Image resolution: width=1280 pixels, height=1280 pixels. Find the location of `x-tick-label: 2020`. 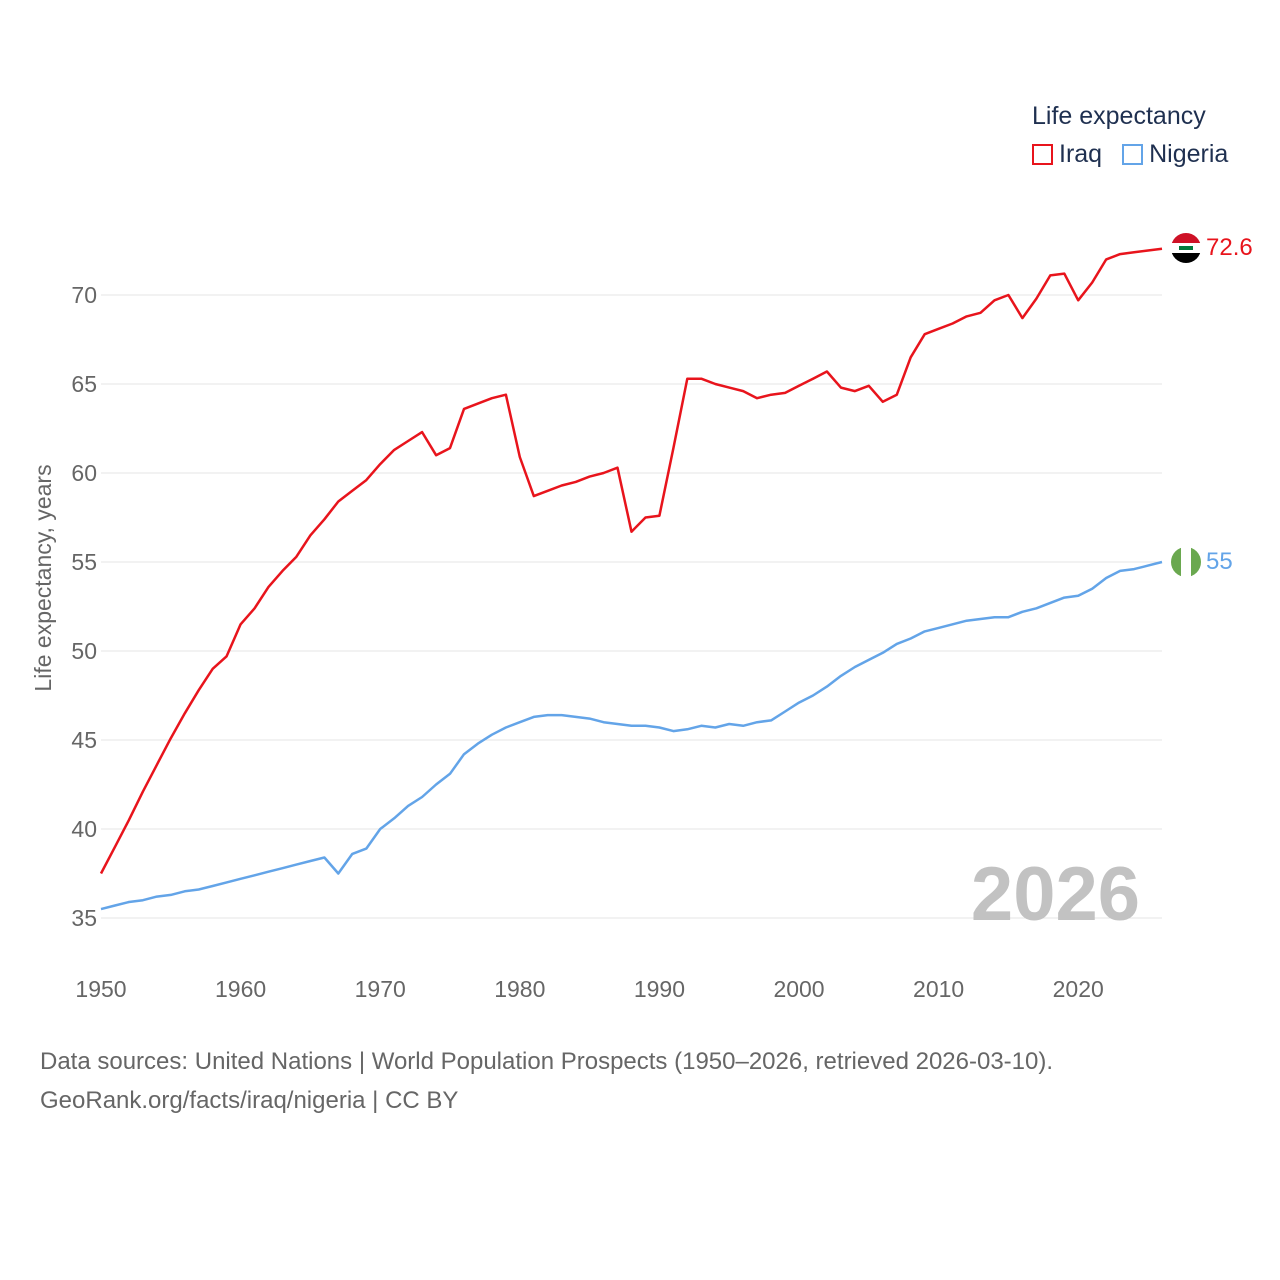

x-tick-label: 2020 is located at coordinates (1078, 989).